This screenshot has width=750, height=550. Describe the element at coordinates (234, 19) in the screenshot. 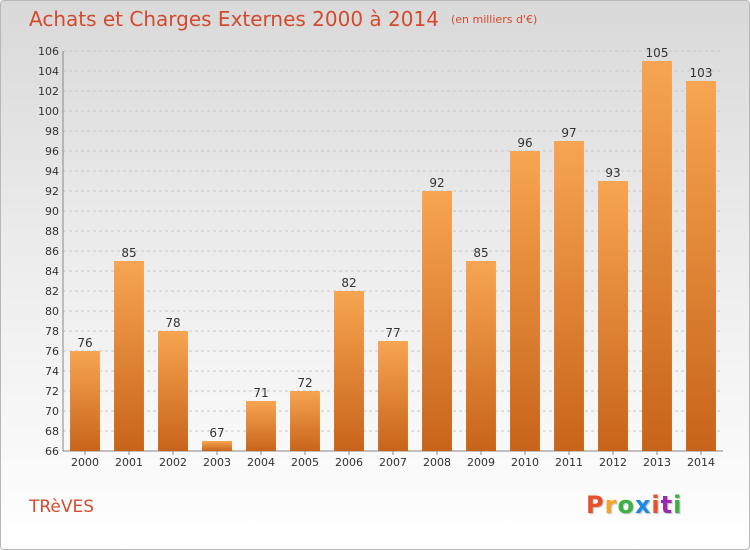

I see `title-main: Achats et Charges Externes 2000 à 2014` at that location.